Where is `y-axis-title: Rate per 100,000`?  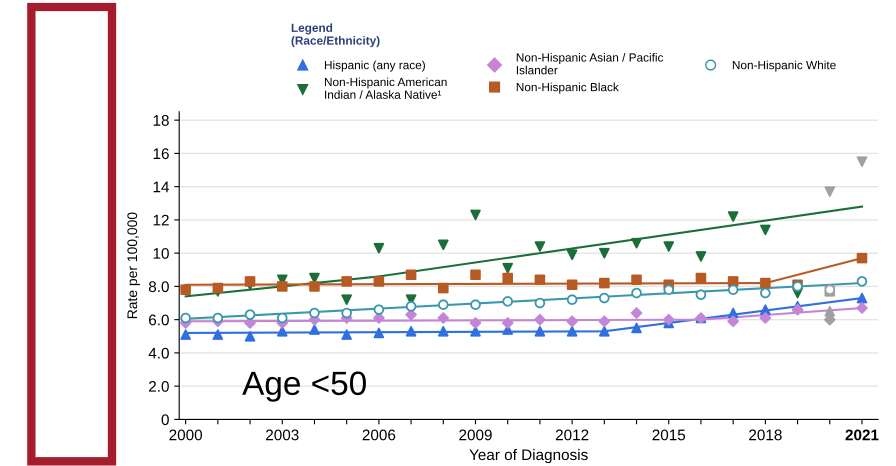 y-axis-title: Rate per 100,000 is located at coordinates (133, 265).